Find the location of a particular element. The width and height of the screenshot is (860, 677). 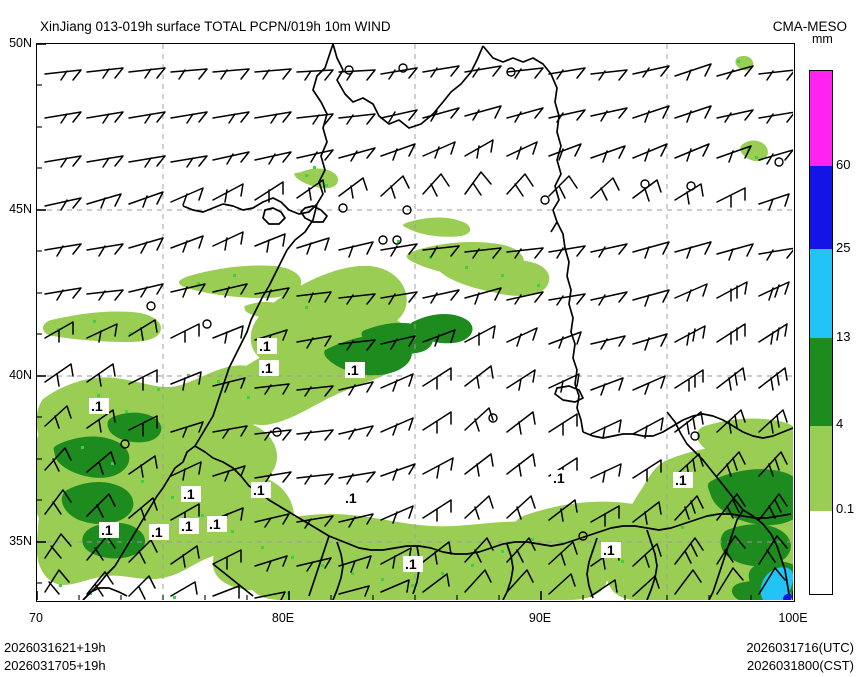

precip-band-blue is located at coordinates (787, 596).